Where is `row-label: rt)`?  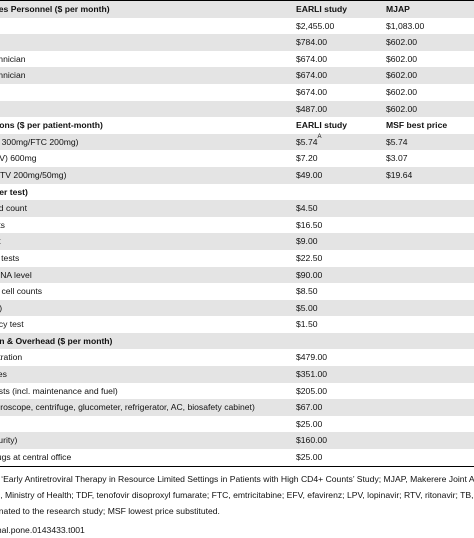
row-label: rt) is located at coordinates (1, 308).